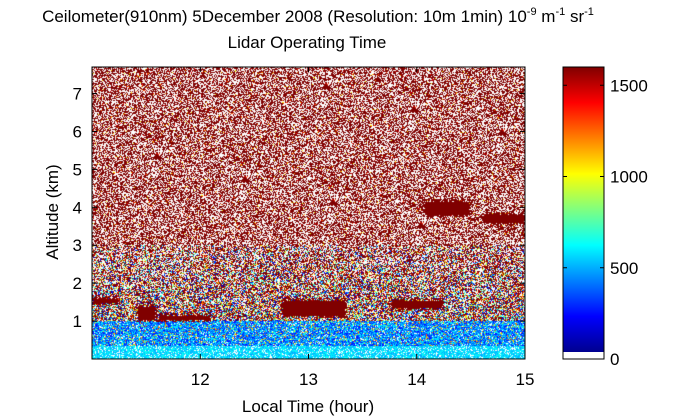  What do you see at coordinates (583, 355) in the screenshot?
I see `colorbar-zero-swatch` at bounding box center [583, 355].